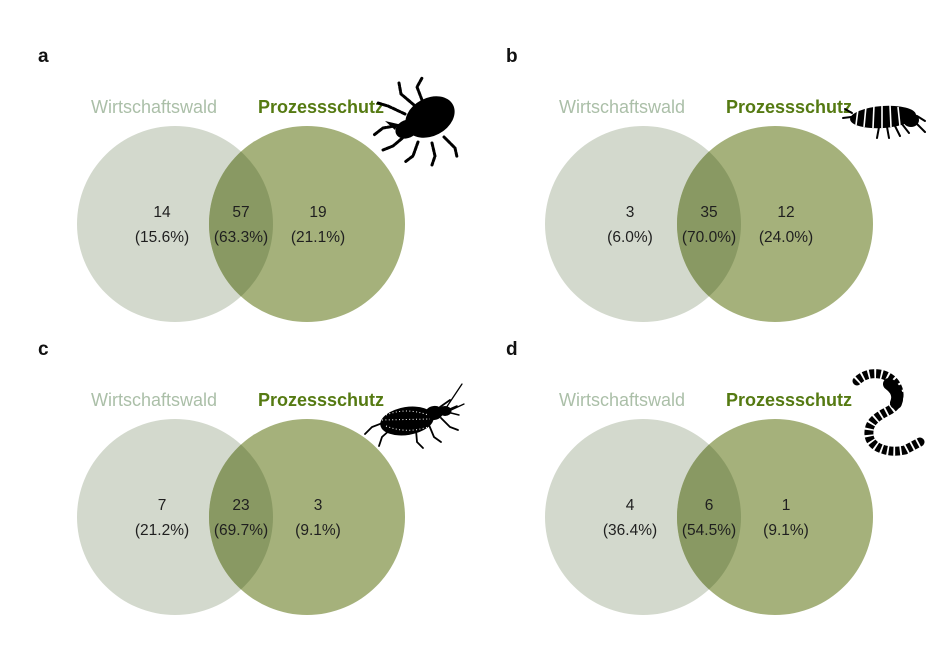 This screenshot has width=935, height=654. I want to click on mite-legs, so click(415, 121).